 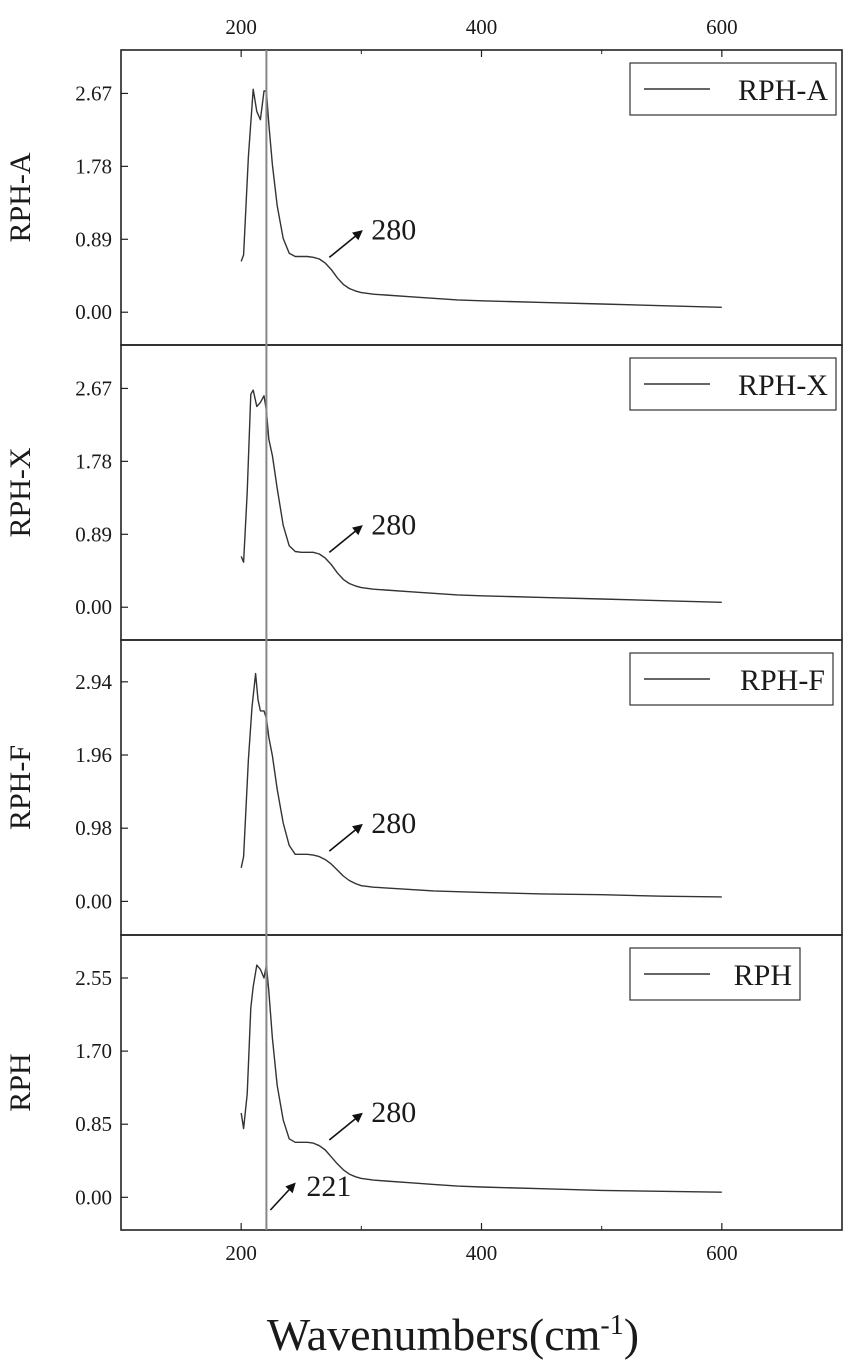 What do you see at coordinates (93, 978) in the screenshot?
I see `y-tick-label: 2.55` at bounding box center [93, 978].